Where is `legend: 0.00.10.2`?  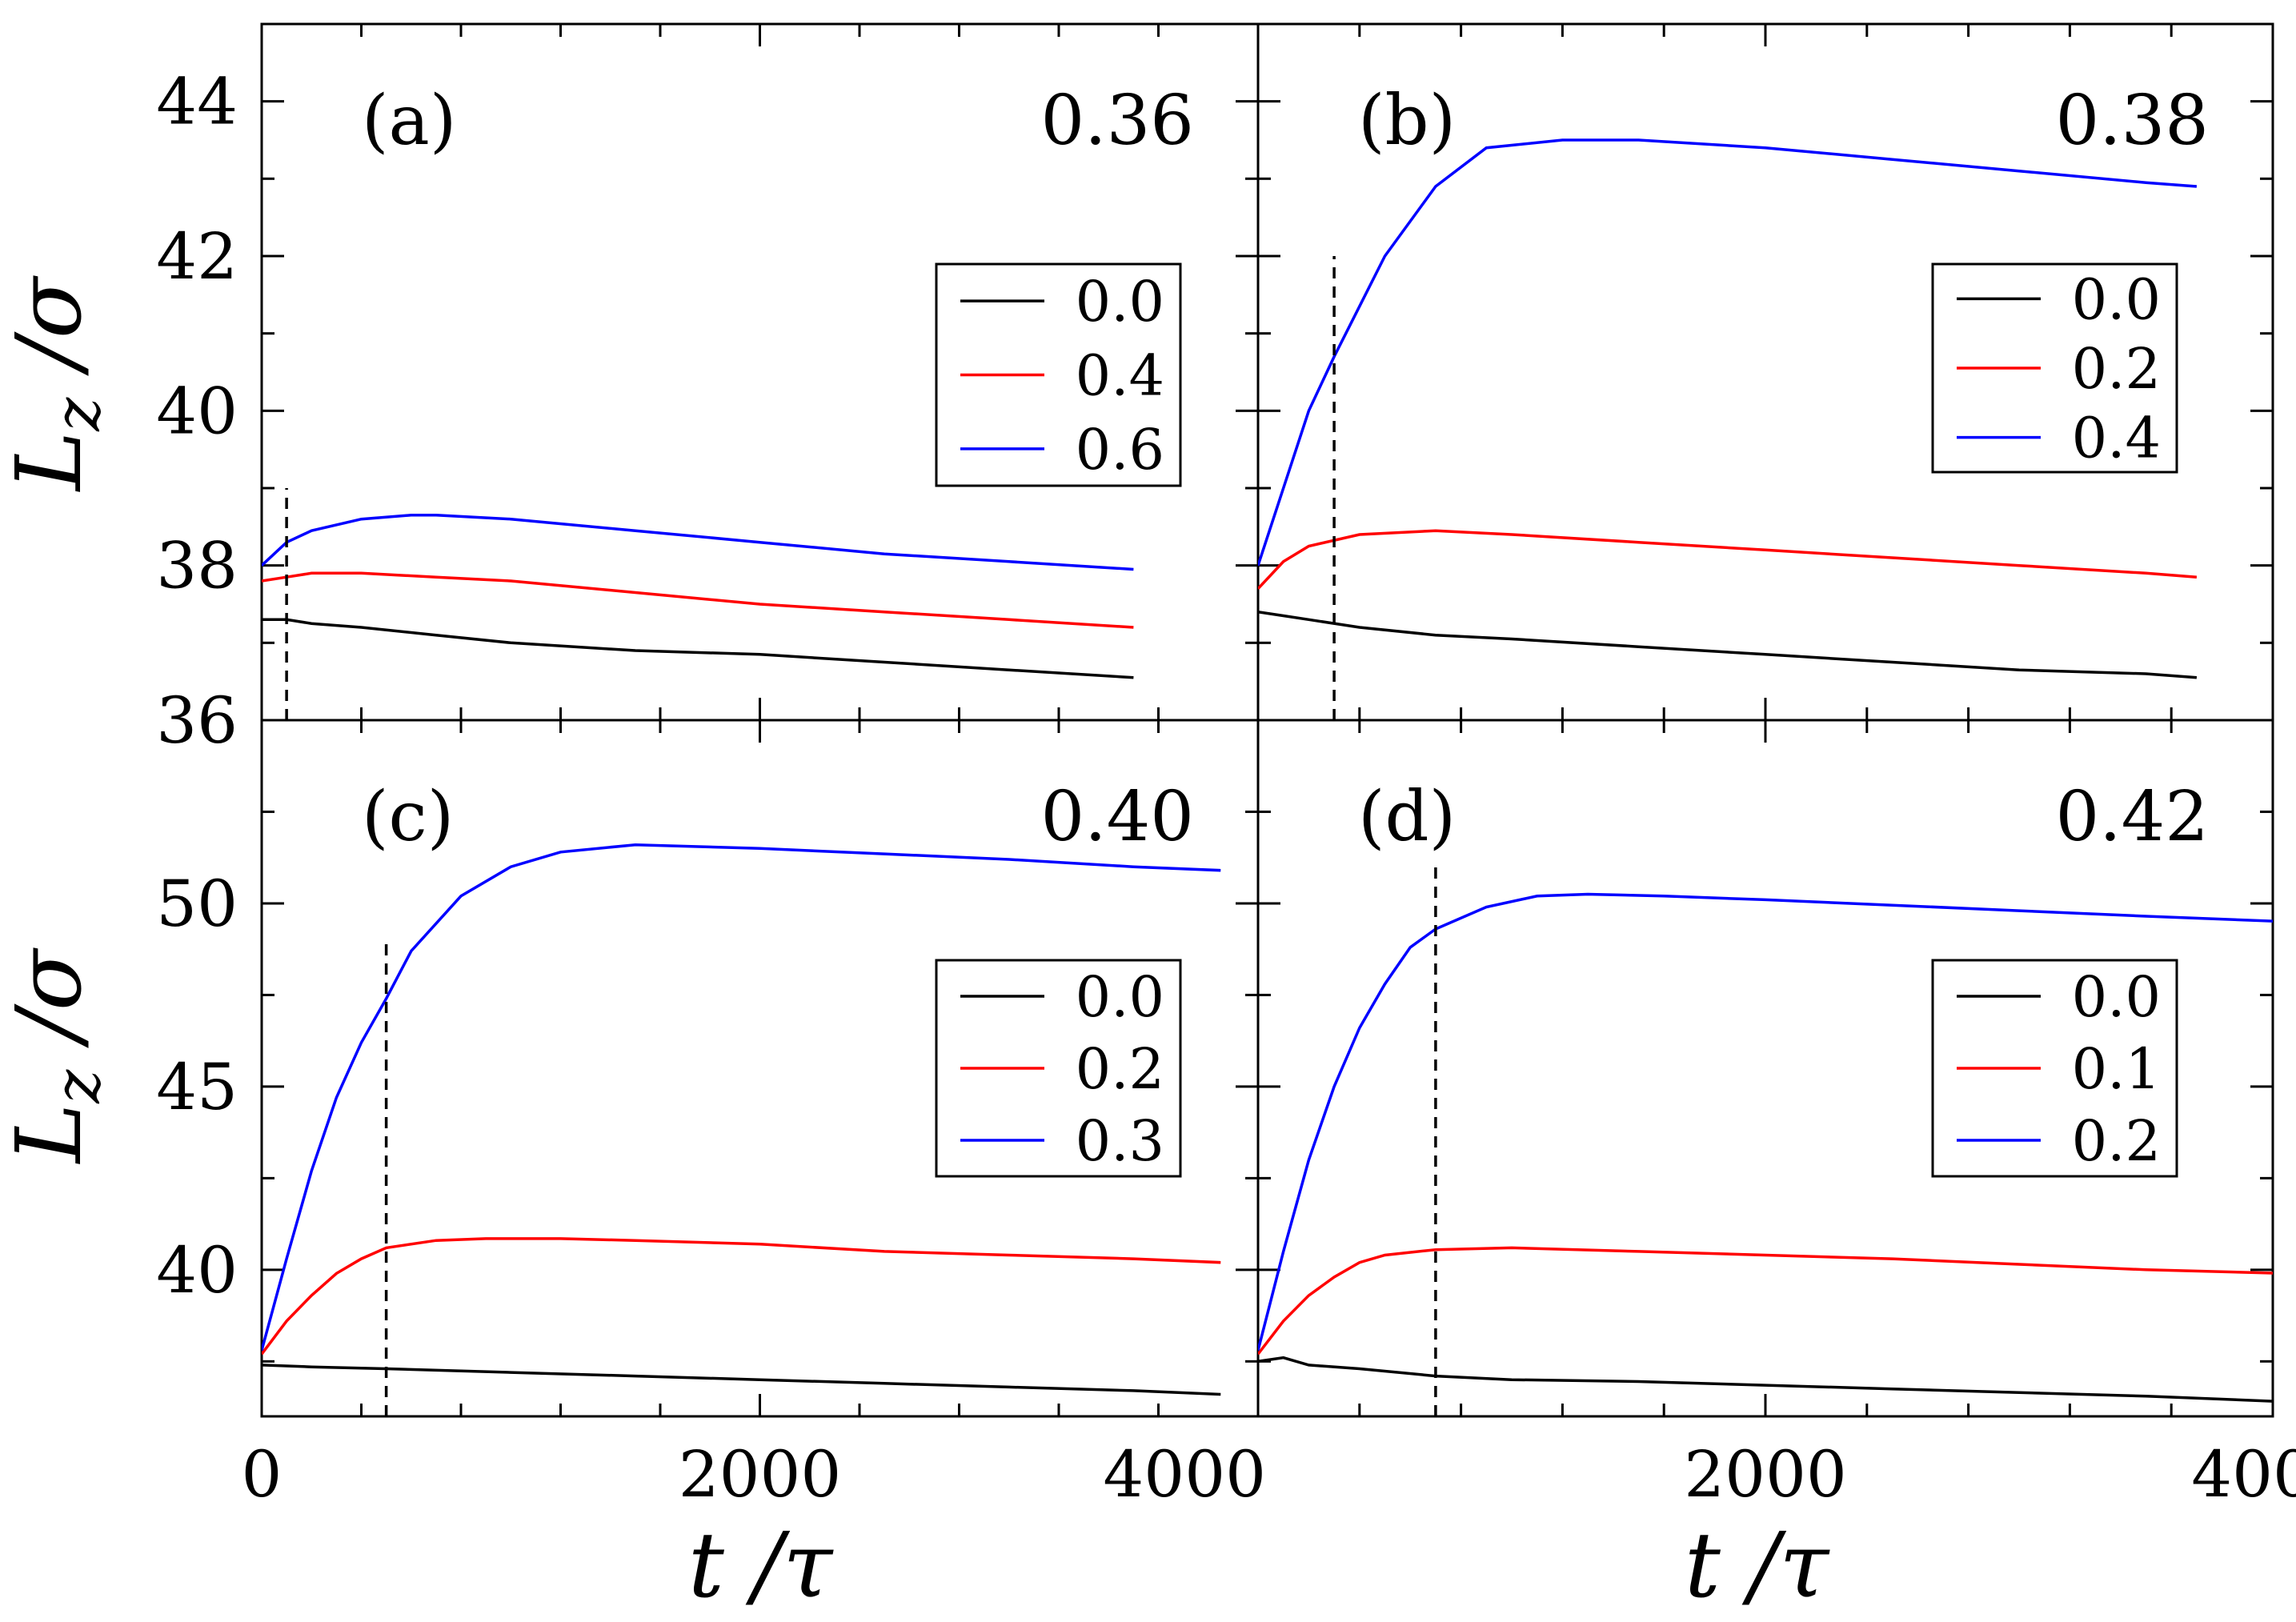
legend: 0.00.10.2 is located at coordinates (2054, 1068).